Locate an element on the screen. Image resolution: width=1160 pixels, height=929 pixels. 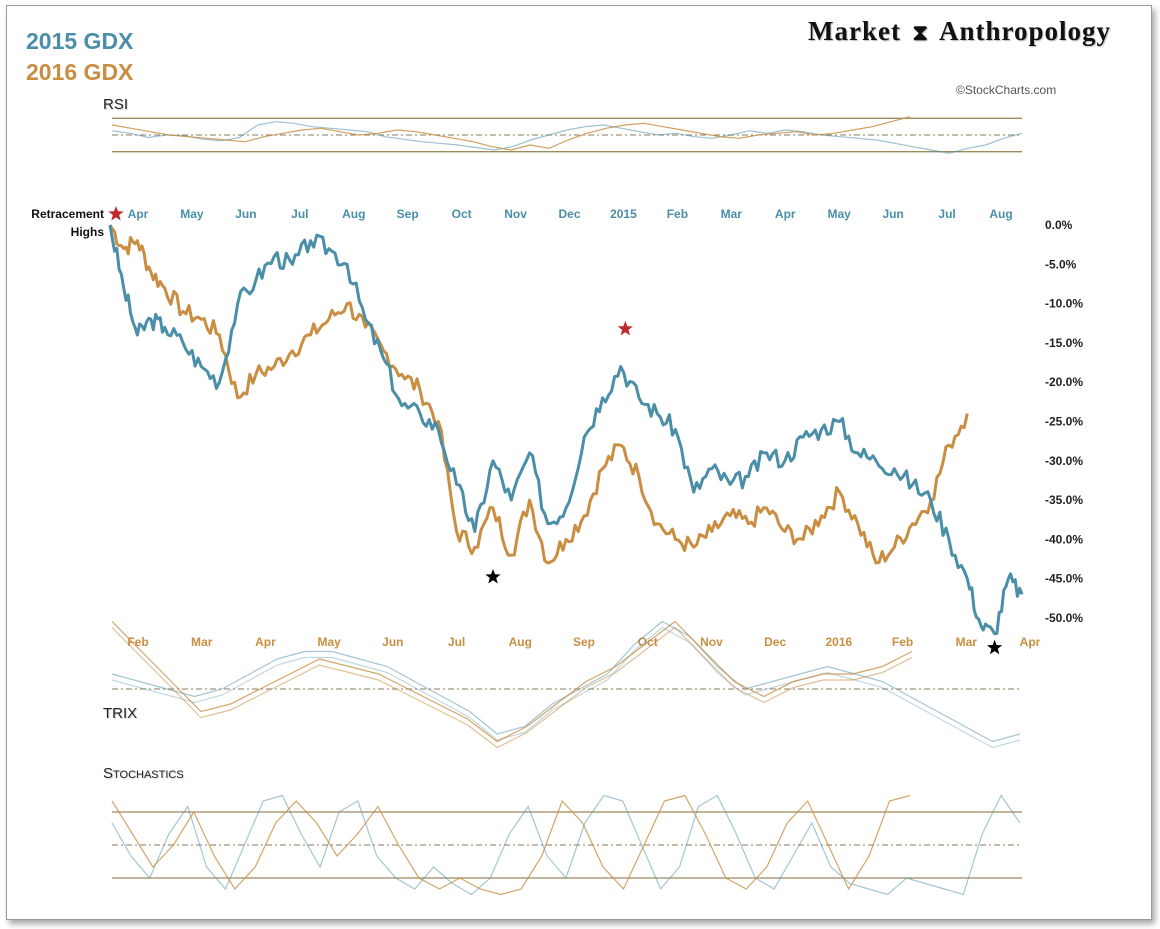
rsi-panel-label: RSI is located at coordinates (116, 104).